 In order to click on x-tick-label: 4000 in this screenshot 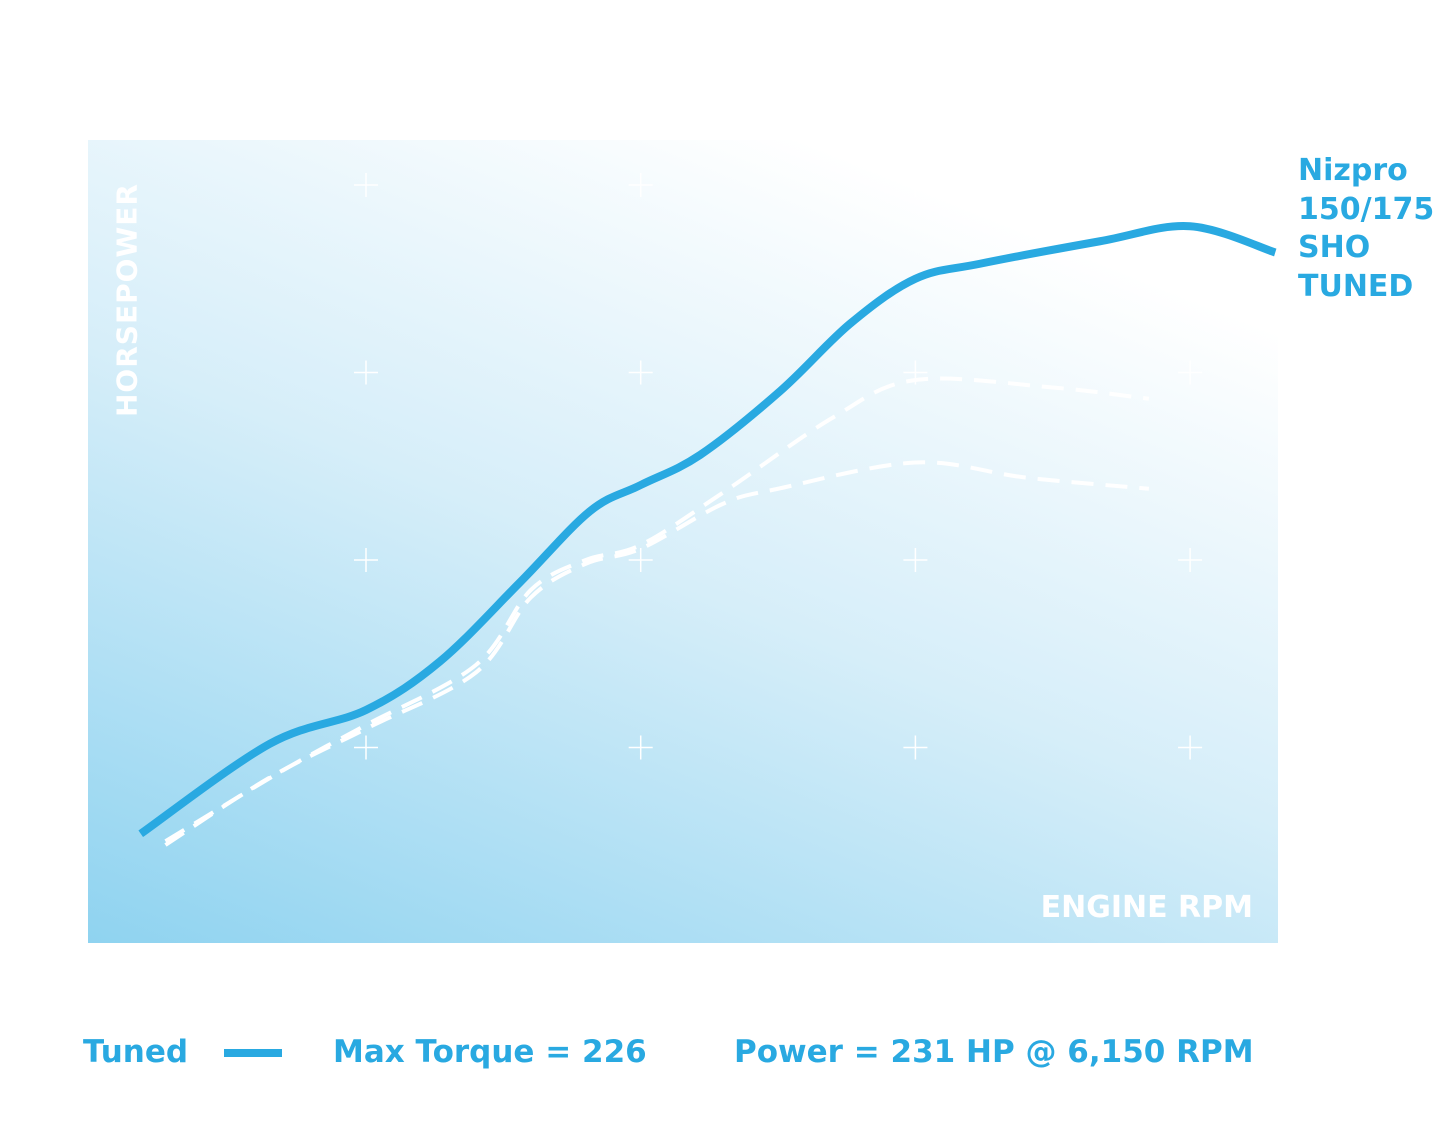, I will do `click(641, 976)`.